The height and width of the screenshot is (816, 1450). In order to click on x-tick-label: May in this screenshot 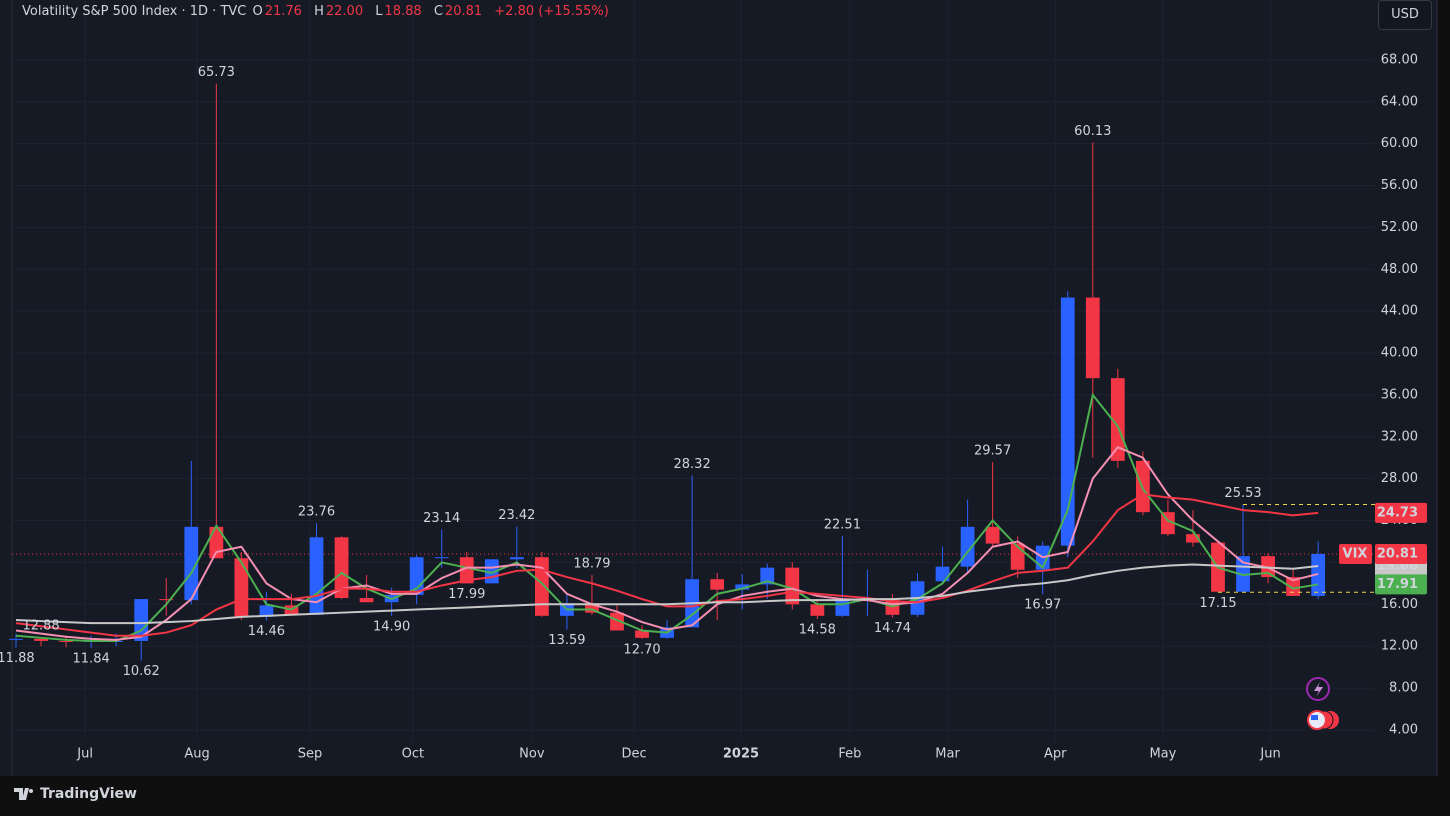, I will do `click(1162, 754)`.